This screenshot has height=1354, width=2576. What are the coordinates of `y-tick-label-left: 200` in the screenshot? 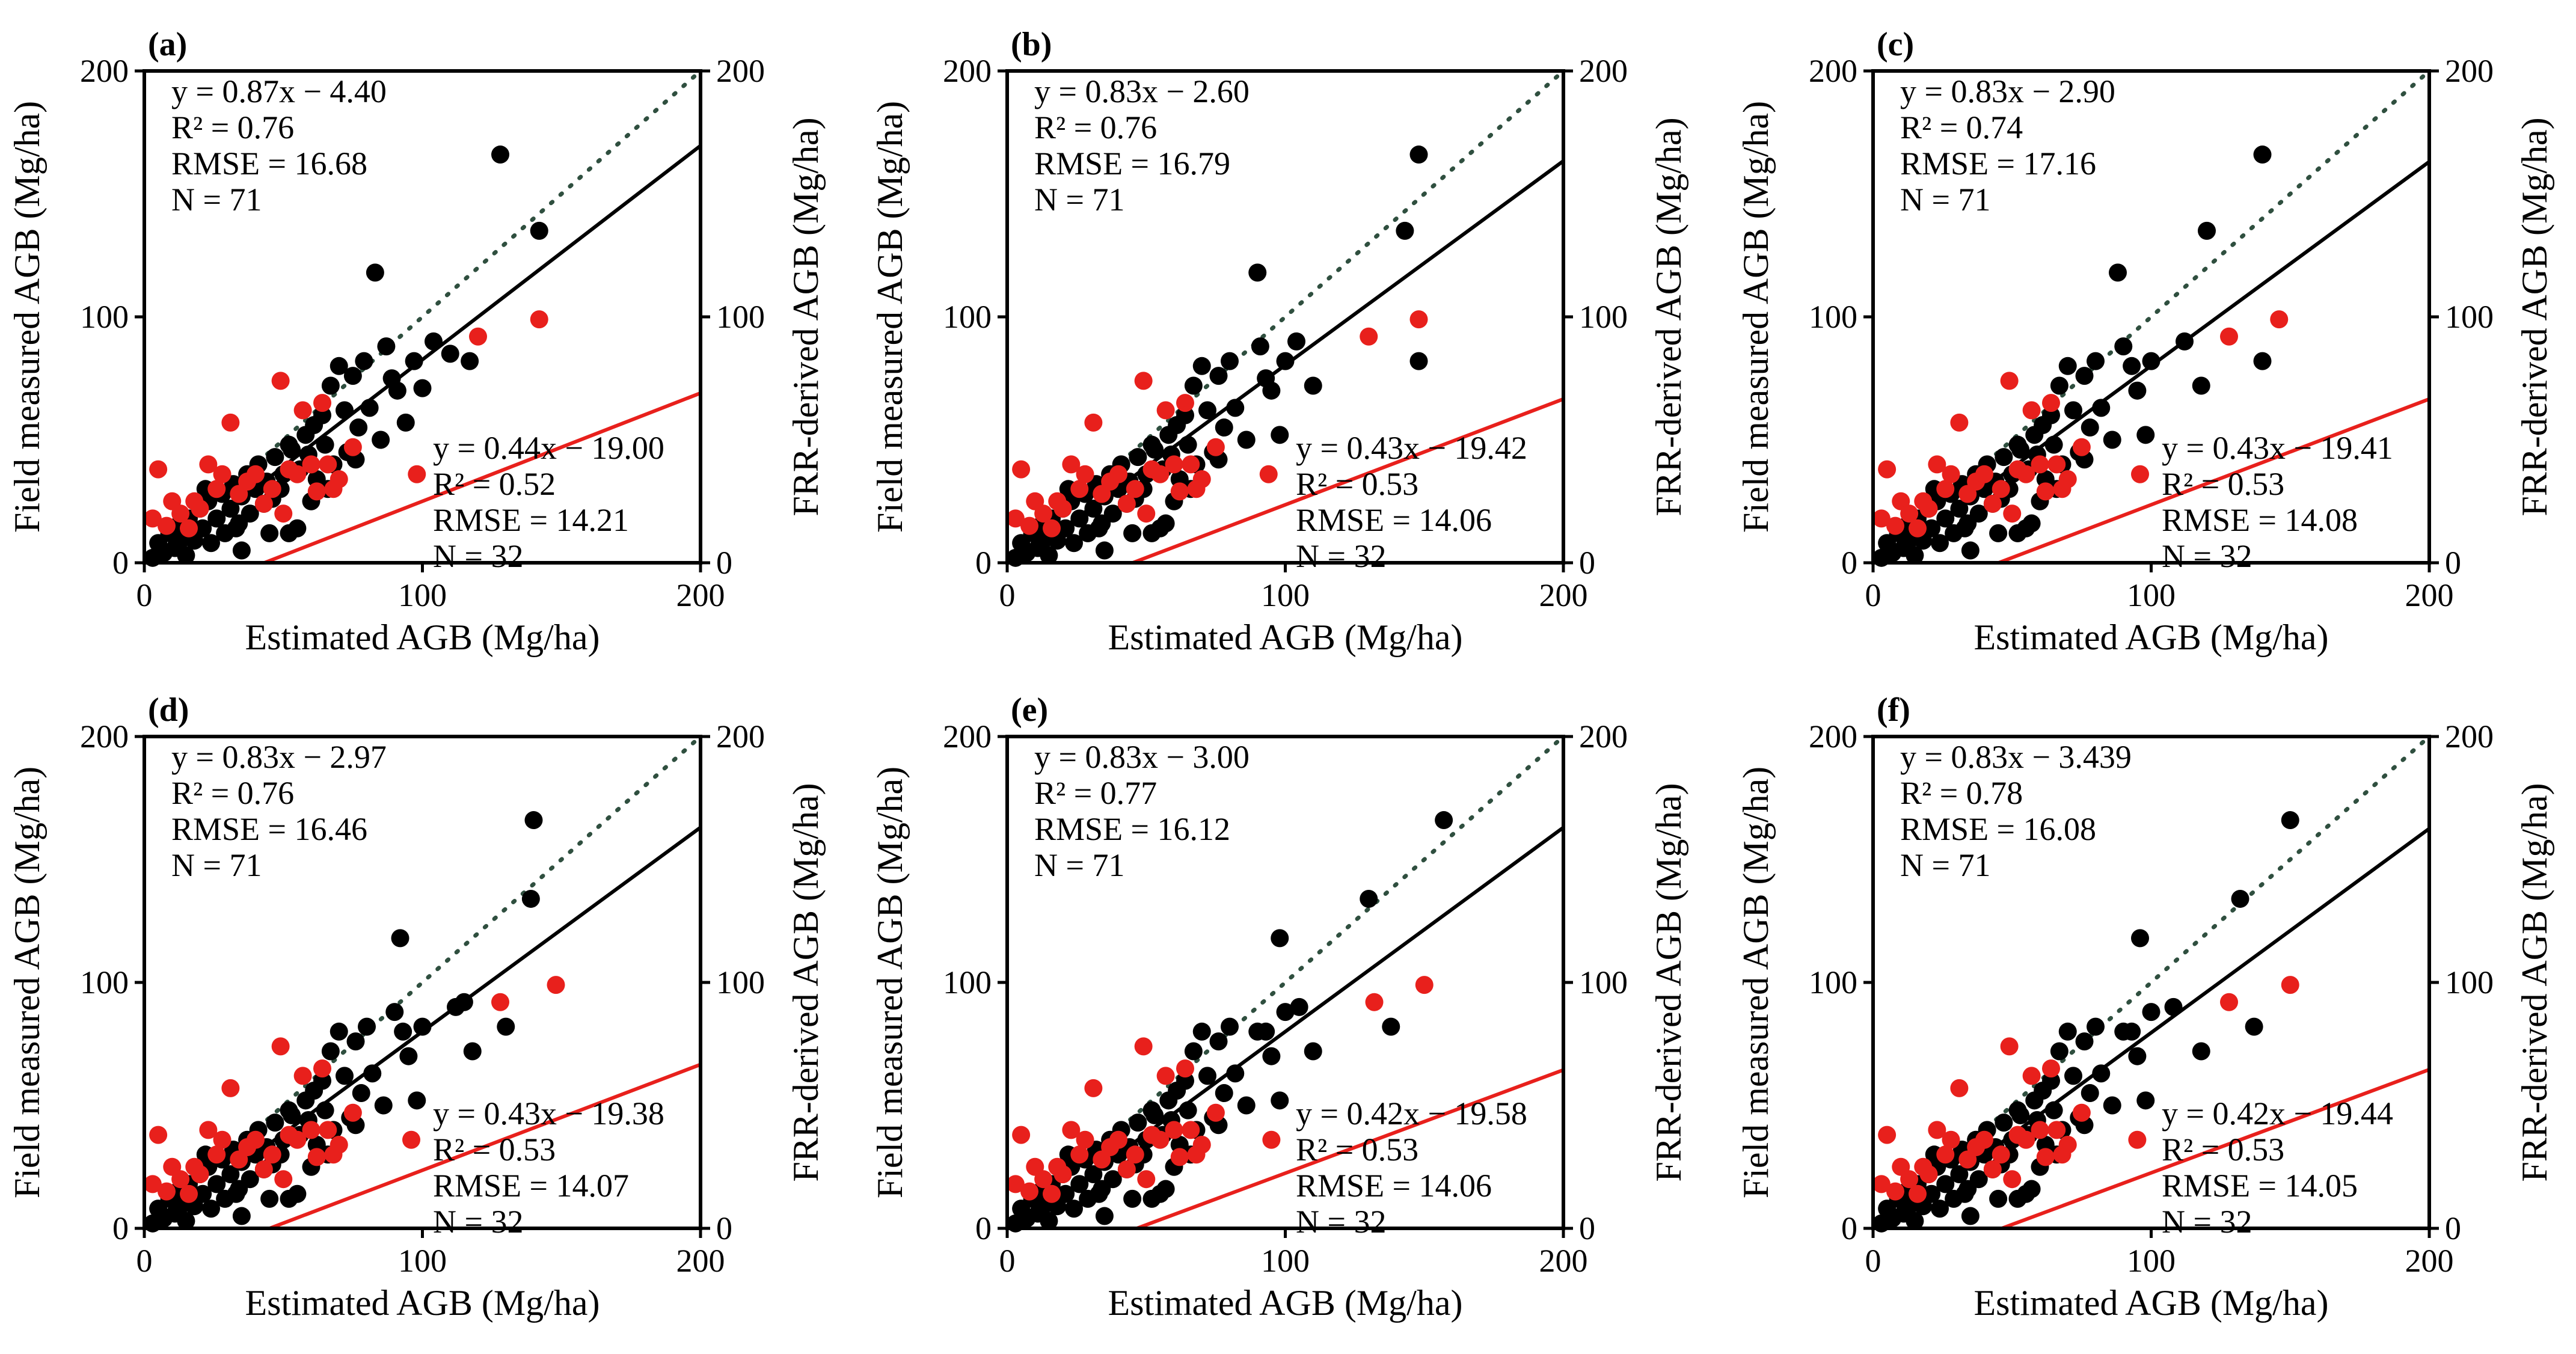 It's located at (104, 71).